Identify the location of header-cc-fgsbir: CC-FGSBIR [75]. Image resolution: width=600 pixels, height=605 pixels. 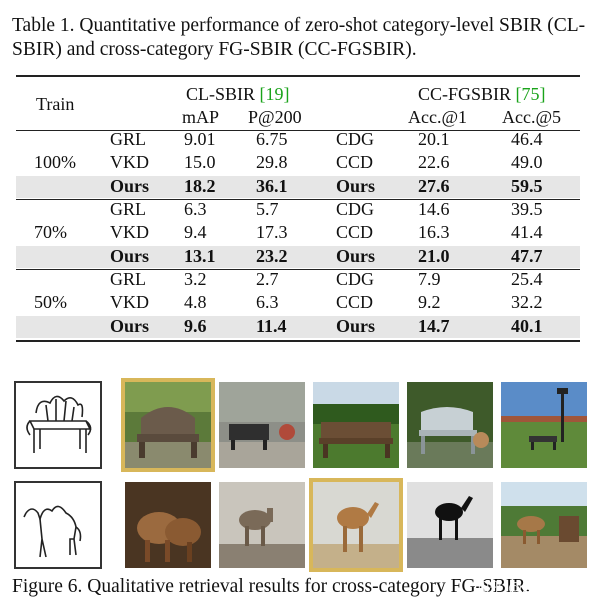
(482, 94).